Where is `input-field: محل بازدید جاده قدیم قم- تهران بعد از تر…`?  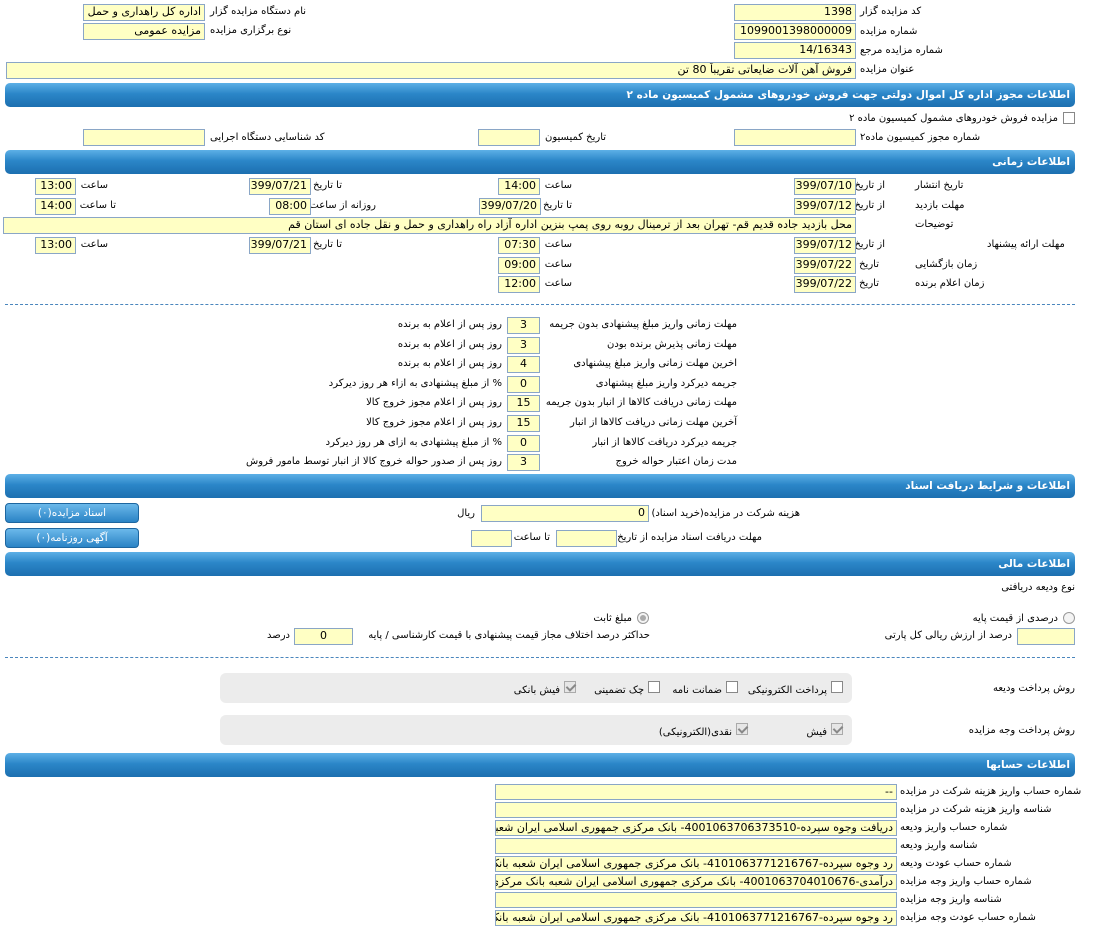 input-field: محل بازدید جاده قدیم قم- تهران بعد از تر… is located at coordinates (429, 225).